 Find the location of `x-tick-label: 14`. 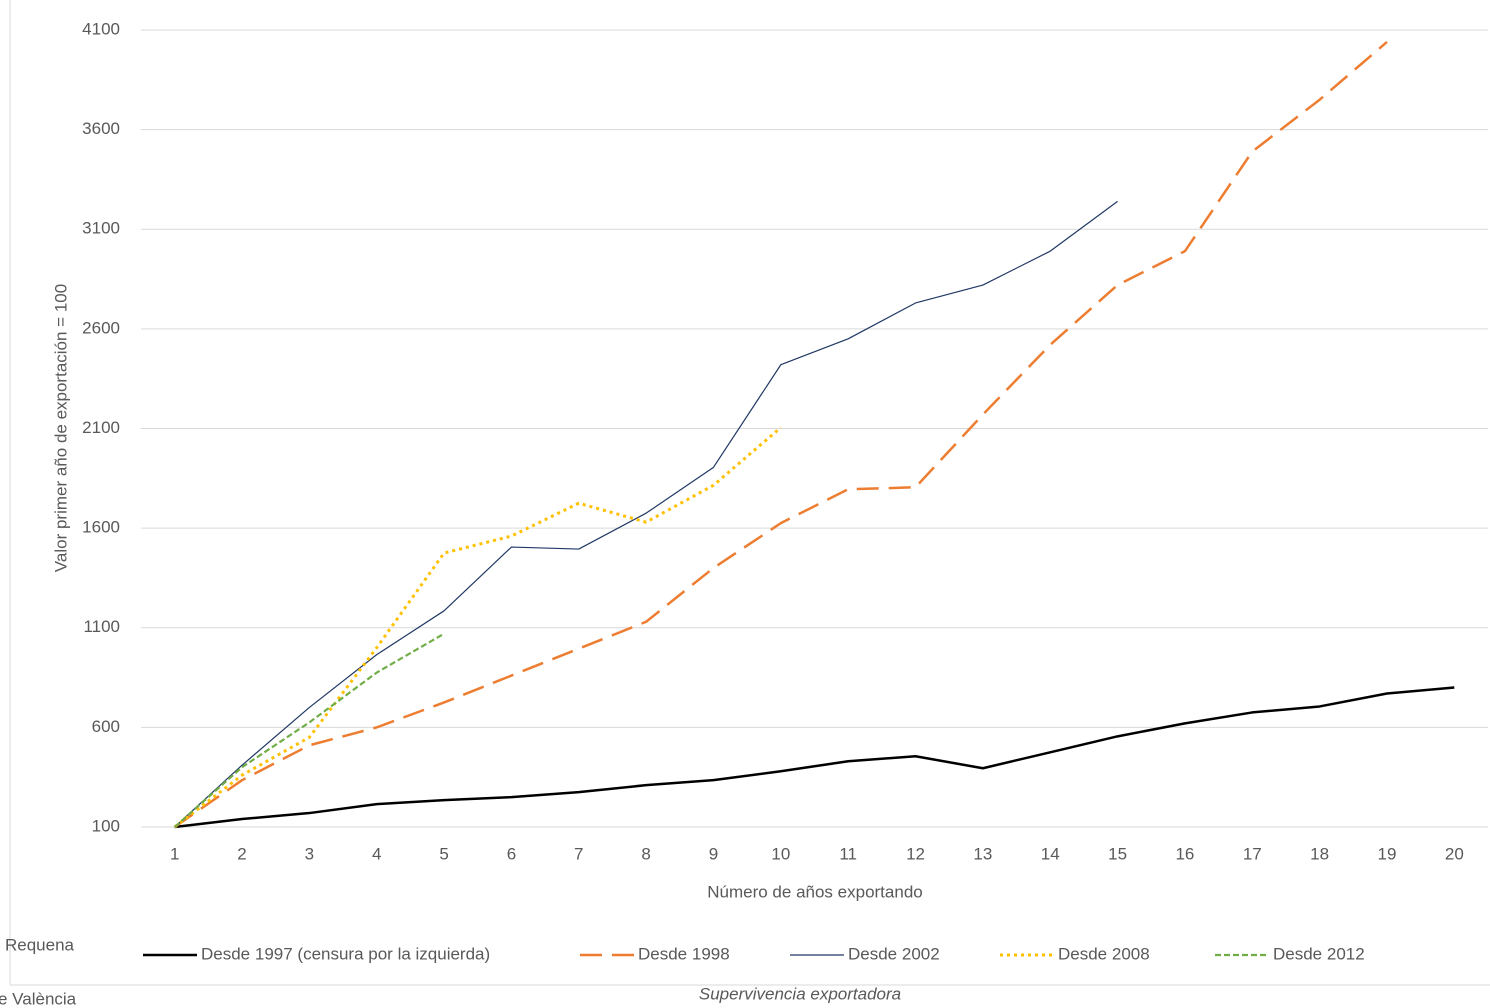

x-tick-label: 14 is located at coordinates (1050, 853).